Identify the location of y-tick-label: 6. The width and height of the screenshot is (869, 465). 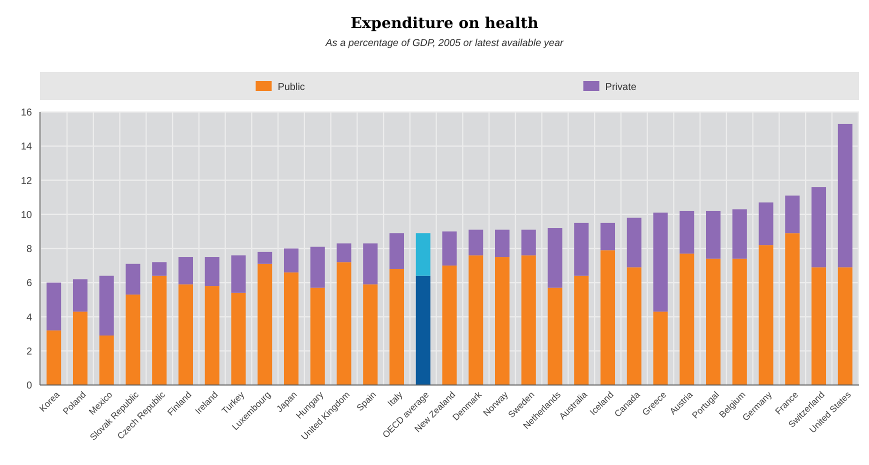
(29, 284).